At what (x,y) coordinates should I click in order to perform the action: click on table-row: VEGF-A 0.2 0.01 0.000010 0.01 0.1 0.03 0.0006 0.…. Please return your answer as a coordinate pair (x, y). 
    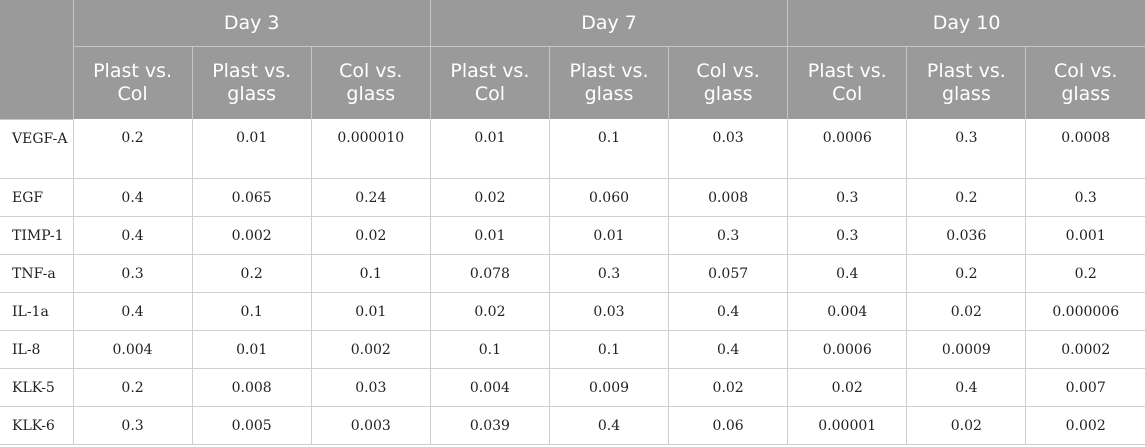
    Looking at the image, I should click on (572, 149).